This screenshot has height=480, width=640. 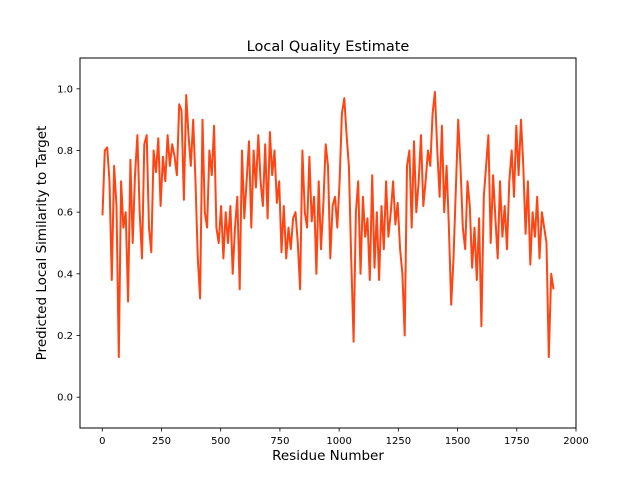 I want to click on x-tick-label: 750, so click(x=279, y=441).